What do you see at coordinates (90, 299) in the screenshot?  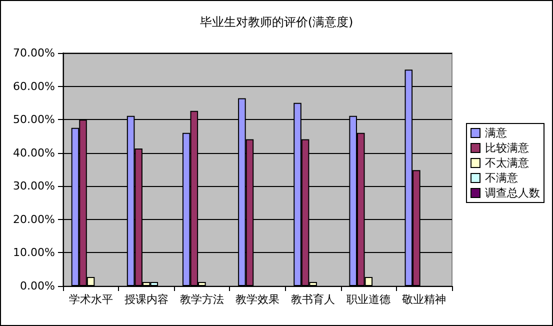 I see `x-tick-label: 学术水平` at bounding box center [90, 299].